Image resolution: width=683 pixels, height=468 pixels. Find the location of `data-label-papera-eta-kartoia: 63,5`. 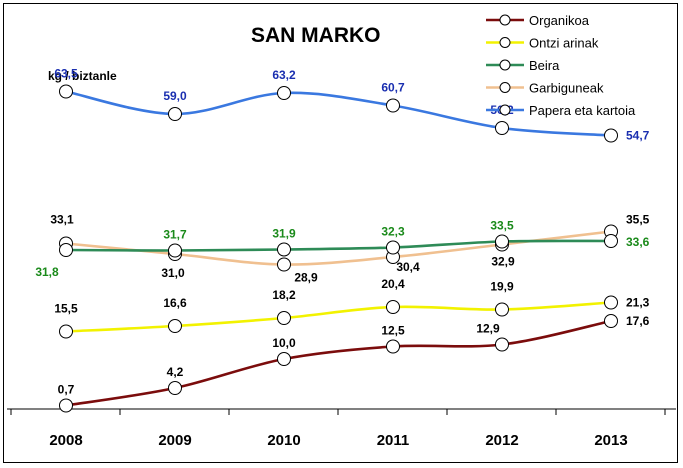

data-label-papera-eta-kartoia: 63,5 is located at coordinates (66, 74).